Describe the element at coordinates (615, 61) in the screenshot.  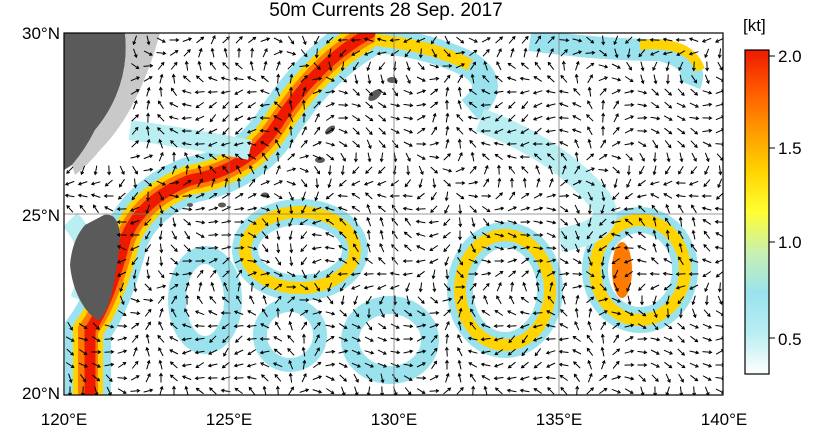
I see `current-speed-band` at that location.